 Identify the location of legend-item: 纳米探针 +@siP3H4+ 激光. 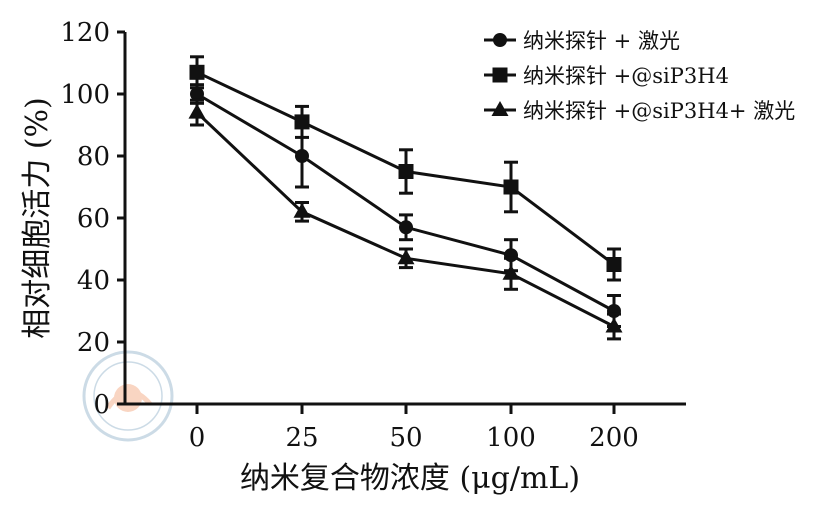
(639, 111).